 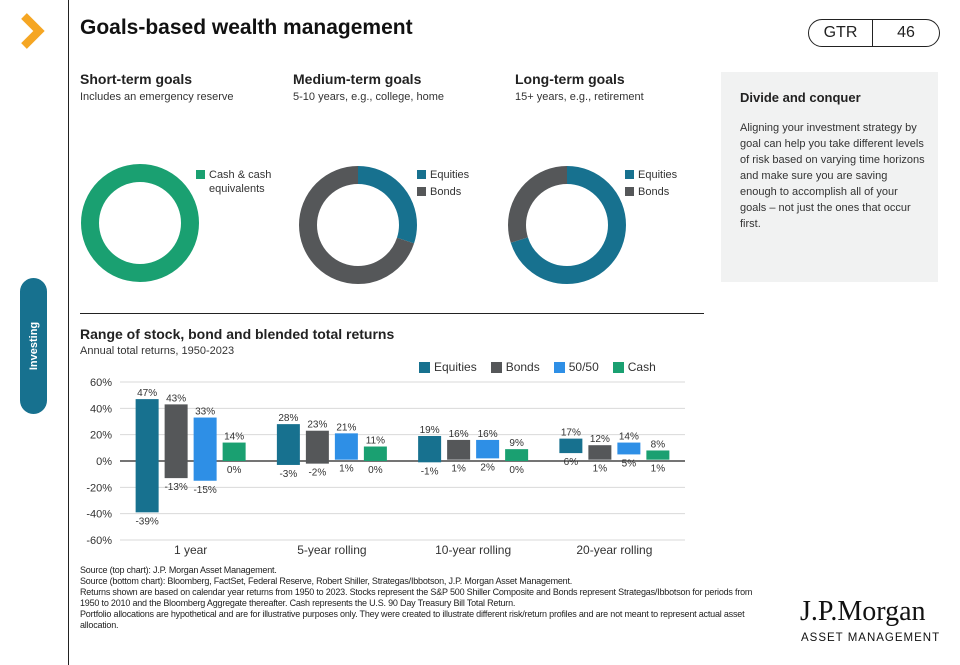 I want to click on x-category-label: 5-year rolling, so click(x=331, y=550).